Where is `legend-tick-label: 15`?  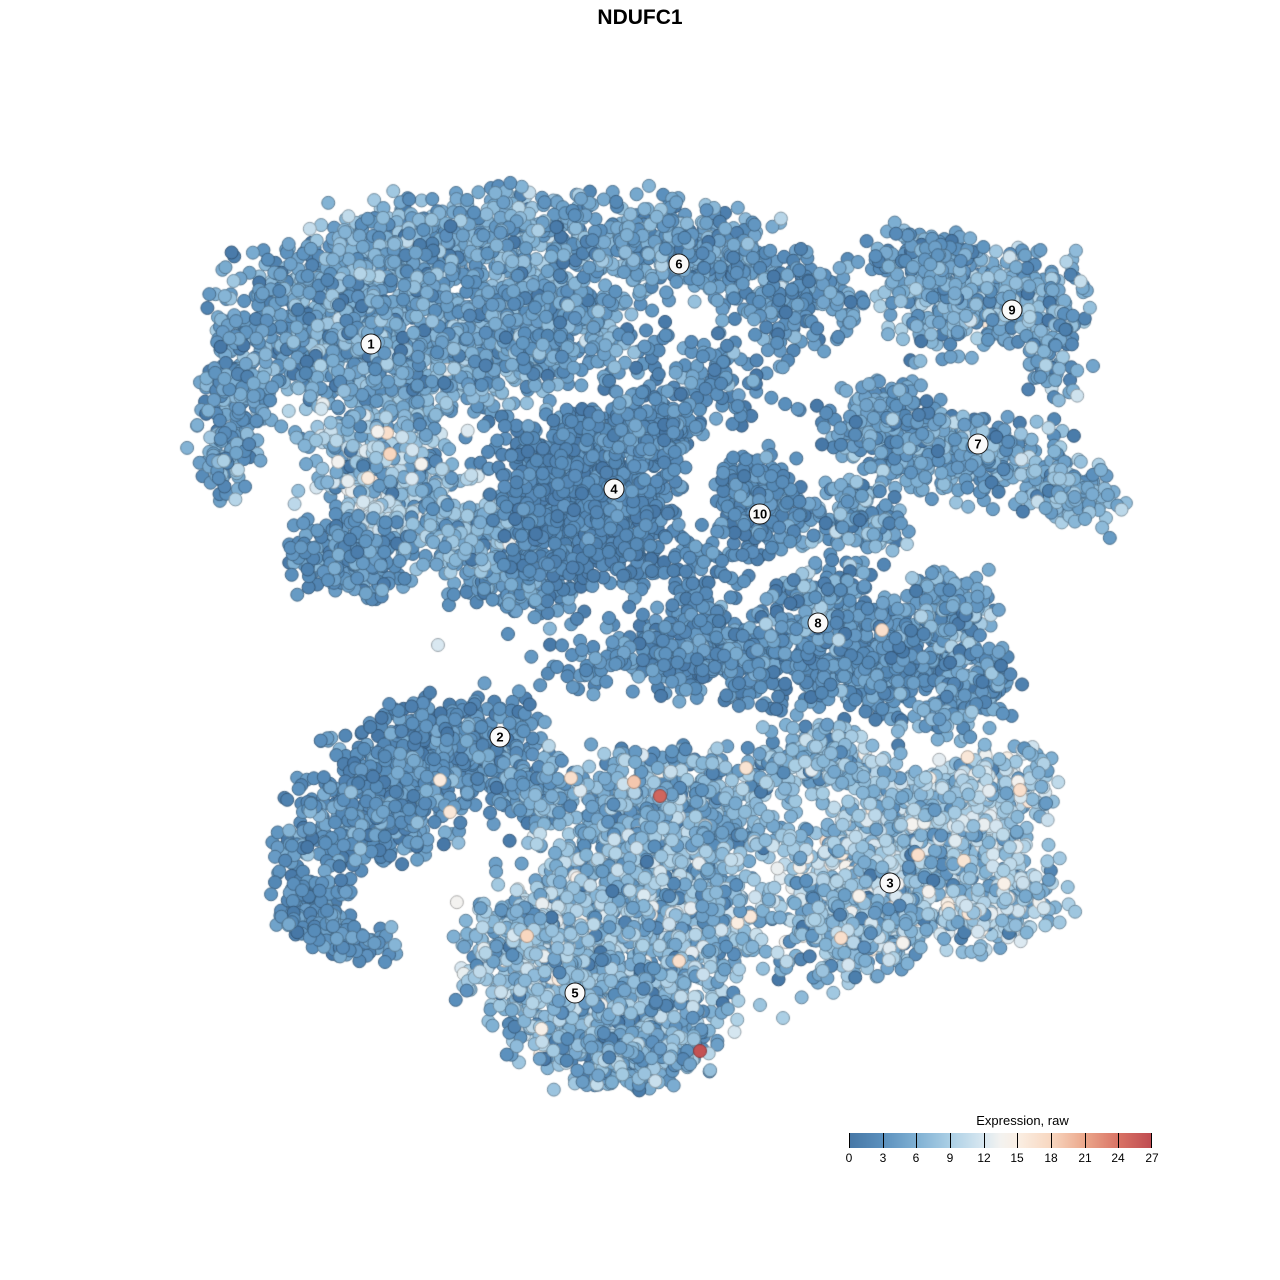
legend-tick-label: 15 is located at coordinates (1017, 1158).